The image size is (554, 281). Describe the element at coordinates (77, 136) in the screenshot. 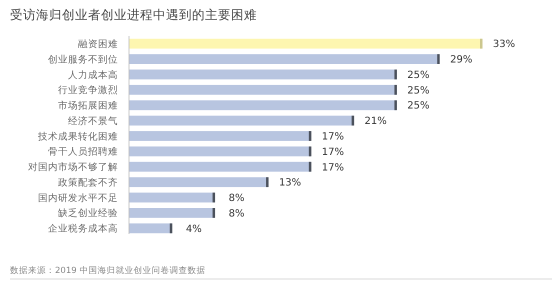

I see `y-tick-label: 技术成果转化困难` at that location.